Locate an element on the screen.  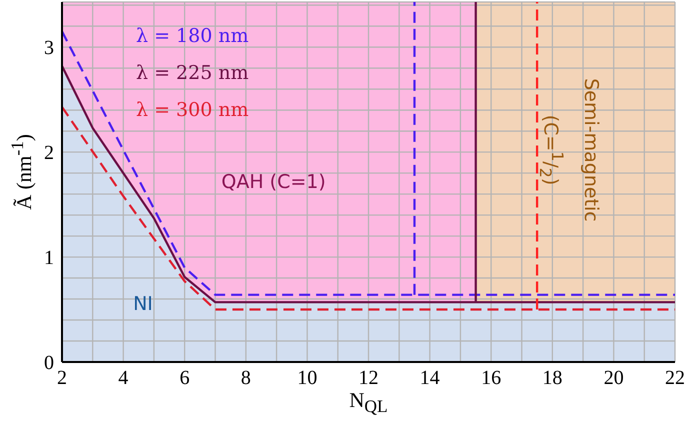
y-tick-label: 2 is located at coordinates (49, 153).